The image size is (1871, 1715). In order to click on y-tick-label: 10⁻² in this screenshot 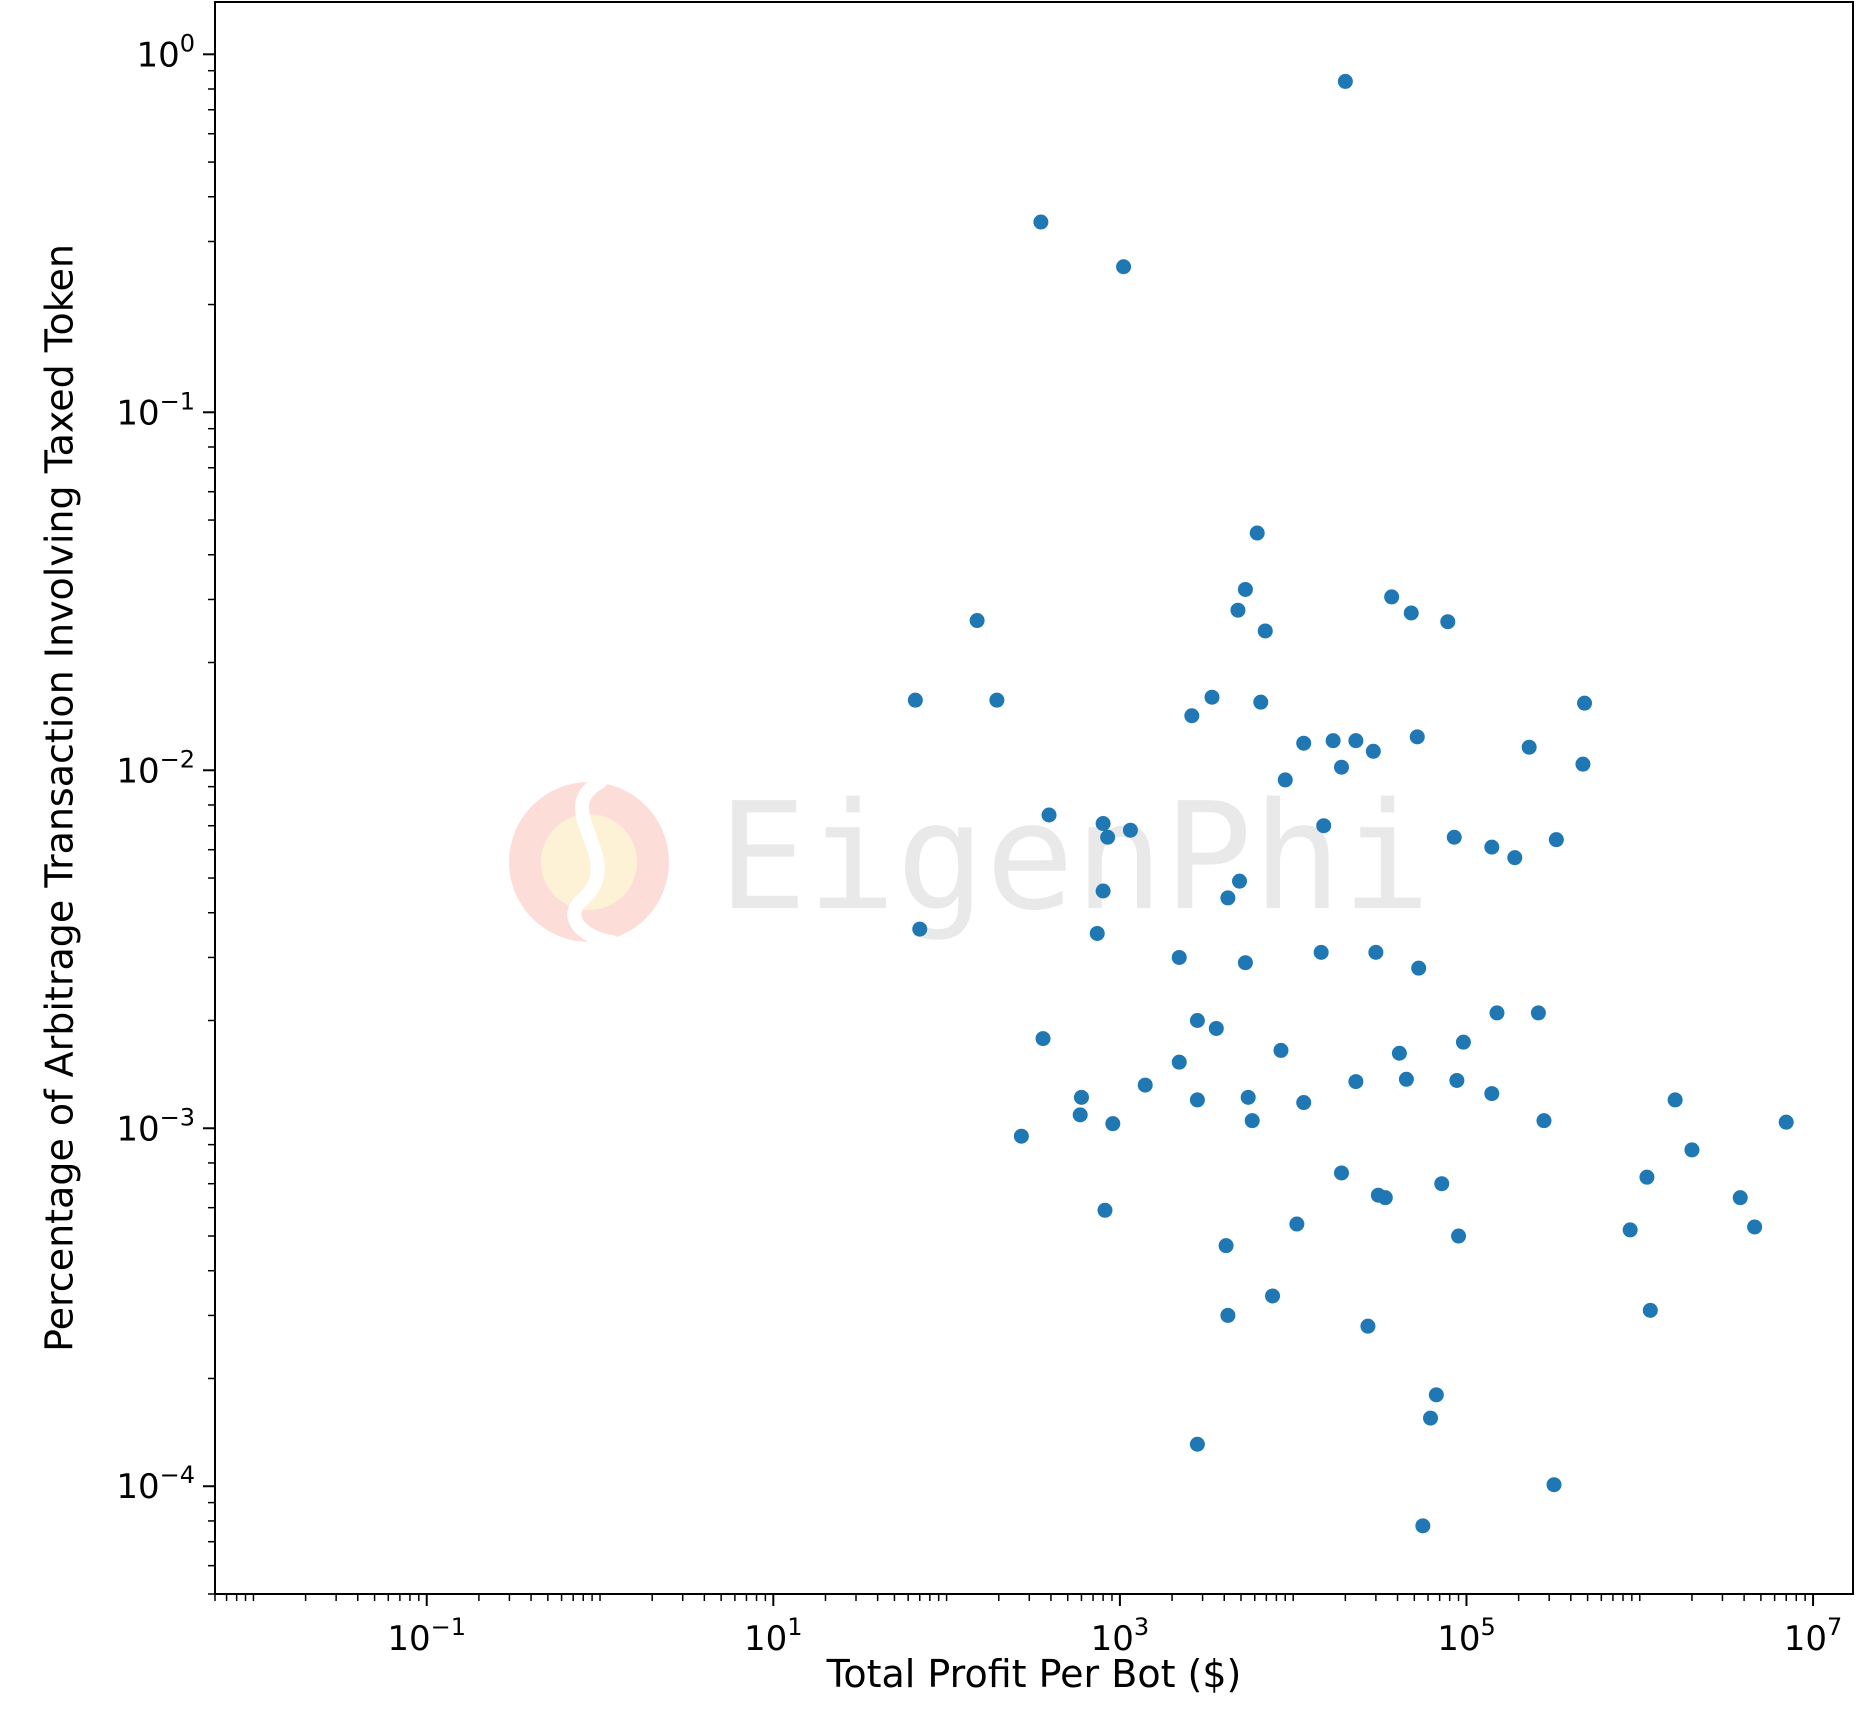, I will do `click(155, 768)`.